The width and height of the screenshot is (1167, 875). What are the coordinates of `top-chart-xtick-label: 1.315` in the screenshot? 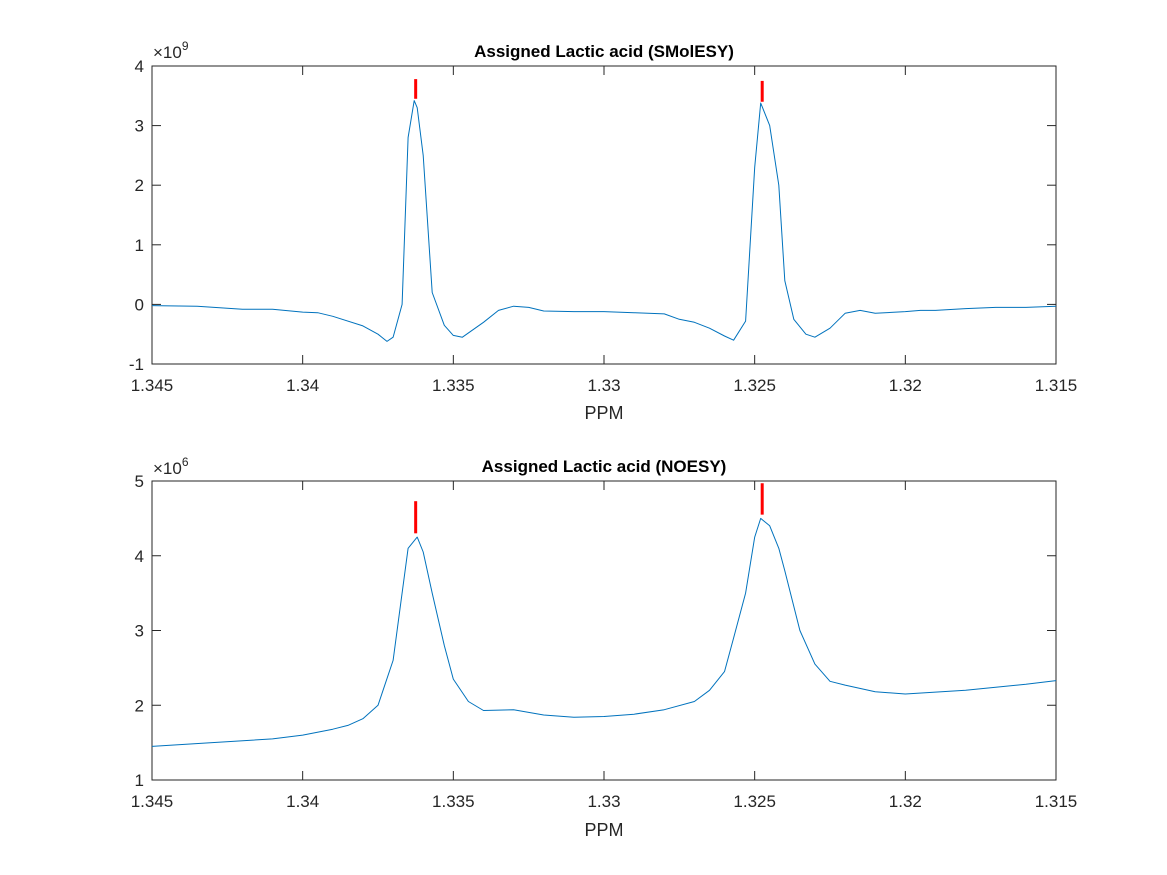 It's located at (1056, 385).